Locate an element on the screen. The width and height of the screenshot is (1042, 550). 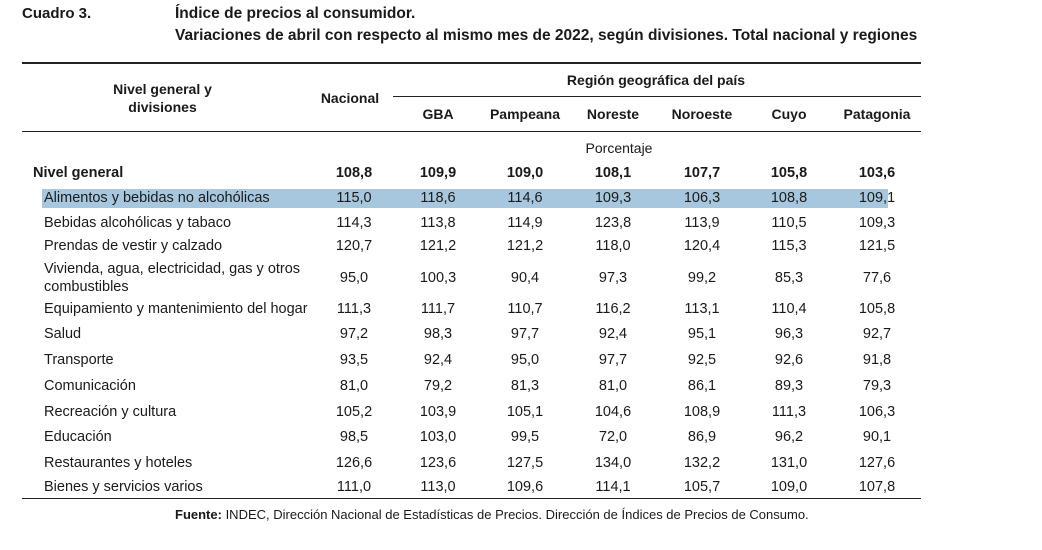
unit-label: Porcentaje is located at coordinates (619, 148).